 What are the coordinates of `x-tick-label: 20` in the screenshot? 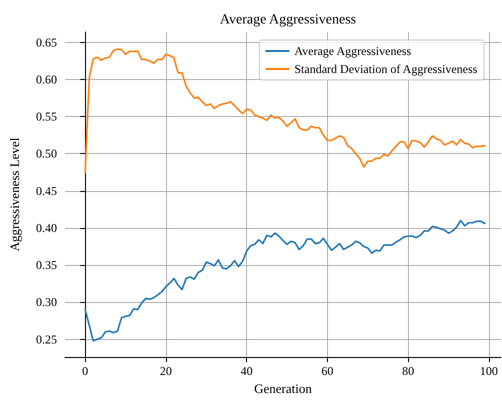 It's located at (166, 371).